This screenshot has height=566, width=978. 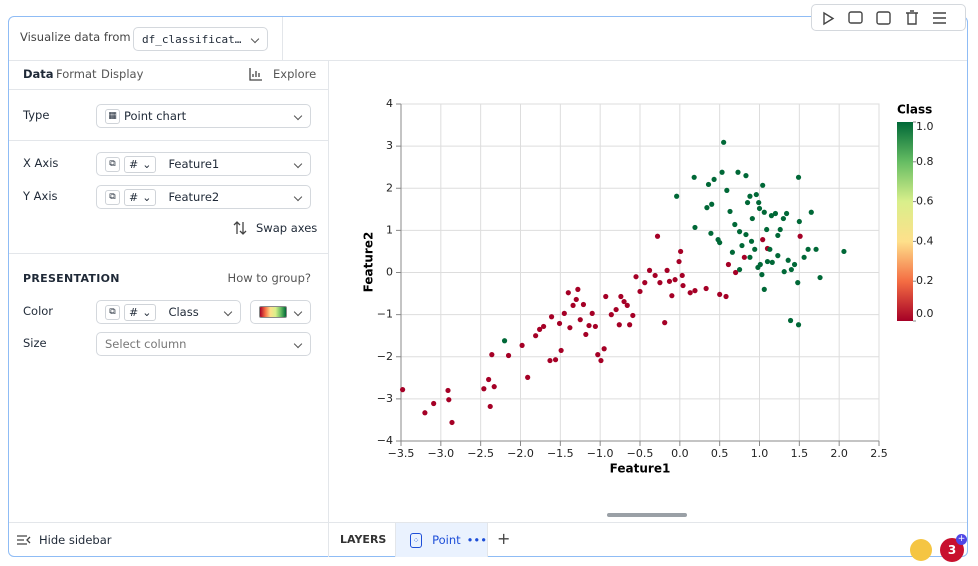 What do you see at coordinates (240, 228) in the screenshot?
I see `swap-icon` at bounding box center [240, 228].